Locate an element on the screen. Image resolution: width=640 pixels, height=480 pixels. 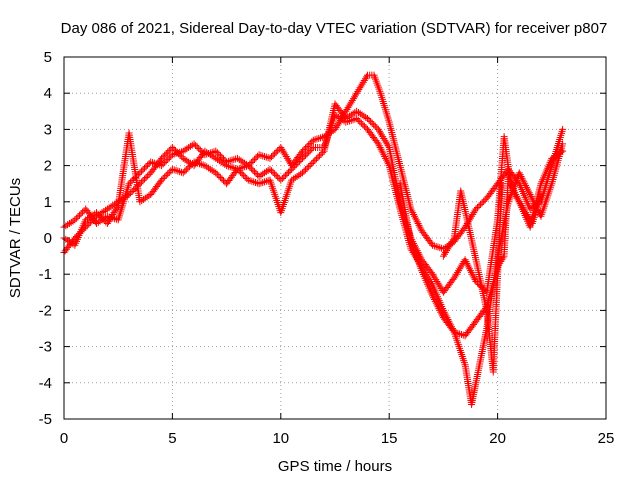
x-tick-label: 0 is located at coordinates (64, 438).